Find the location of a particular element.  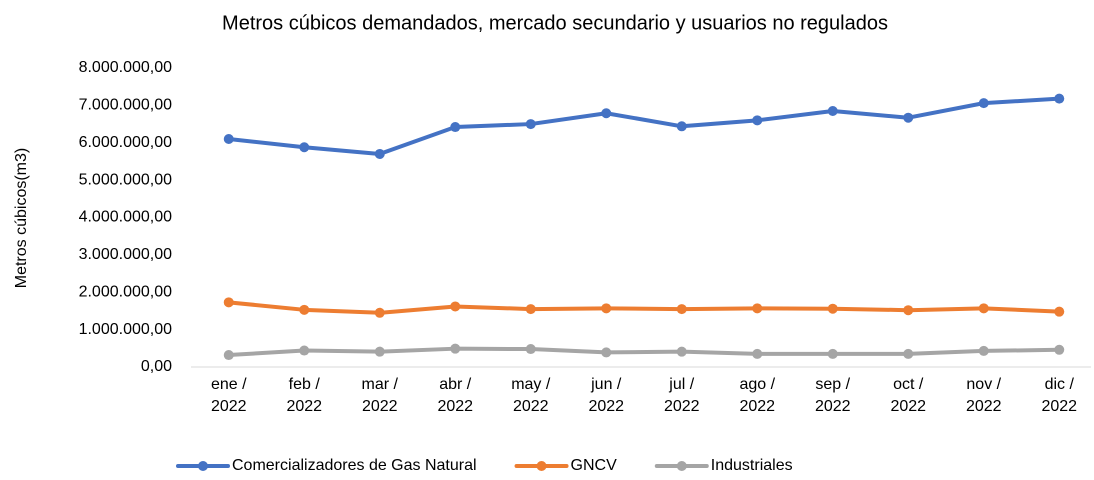

y-tick-label: 6.000.000,00 is located at coordinates (126, 142).